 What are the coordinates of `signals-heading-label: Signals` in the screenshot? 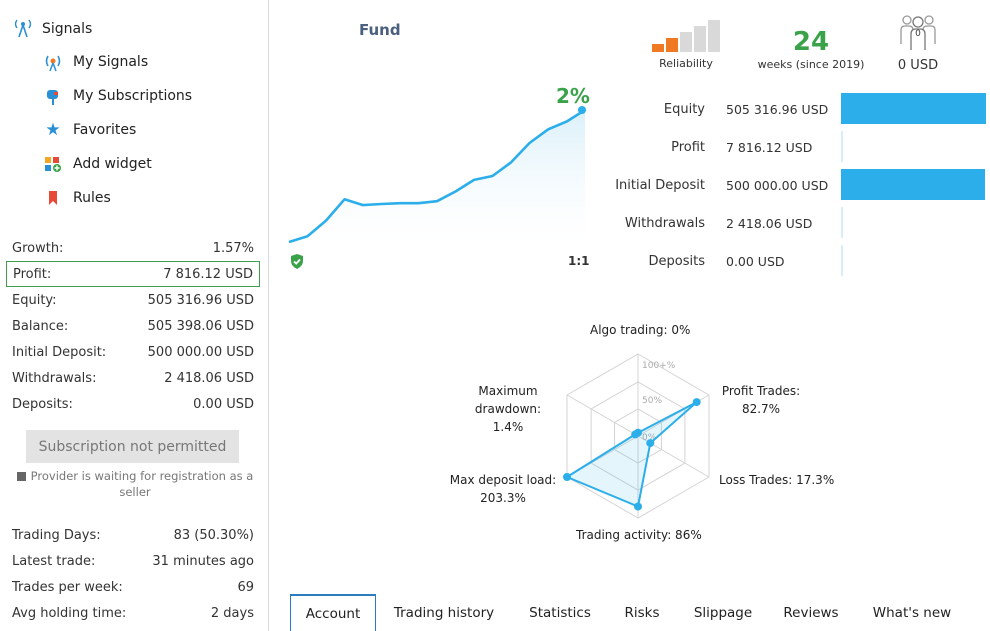 It's located at (67, 29).